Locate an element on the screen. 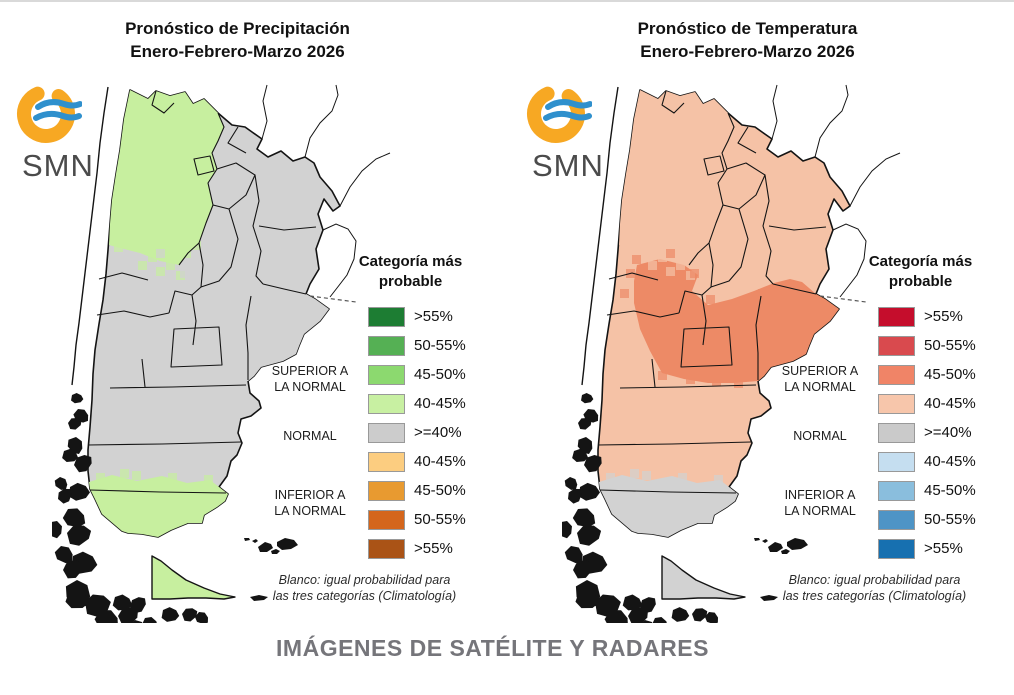 This screenshot has height=695, width=1014. top-divider is located at coordinates (507, 1).